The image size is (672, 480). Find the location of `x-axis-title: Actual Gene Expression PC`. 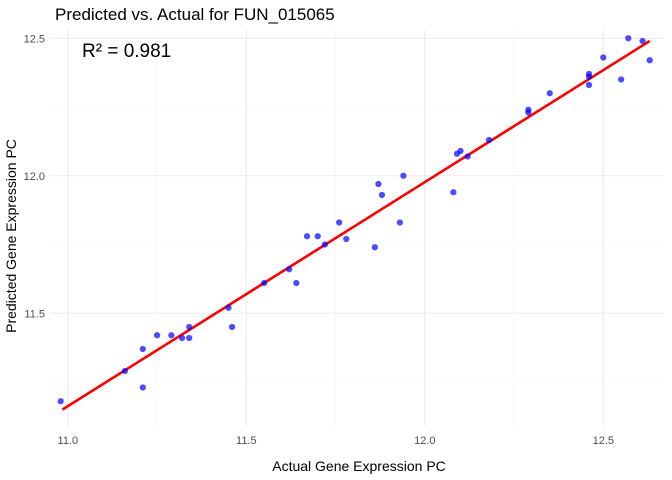

x-axis-title: Actual Gene Expression PC is located at coordinates (359, 466).